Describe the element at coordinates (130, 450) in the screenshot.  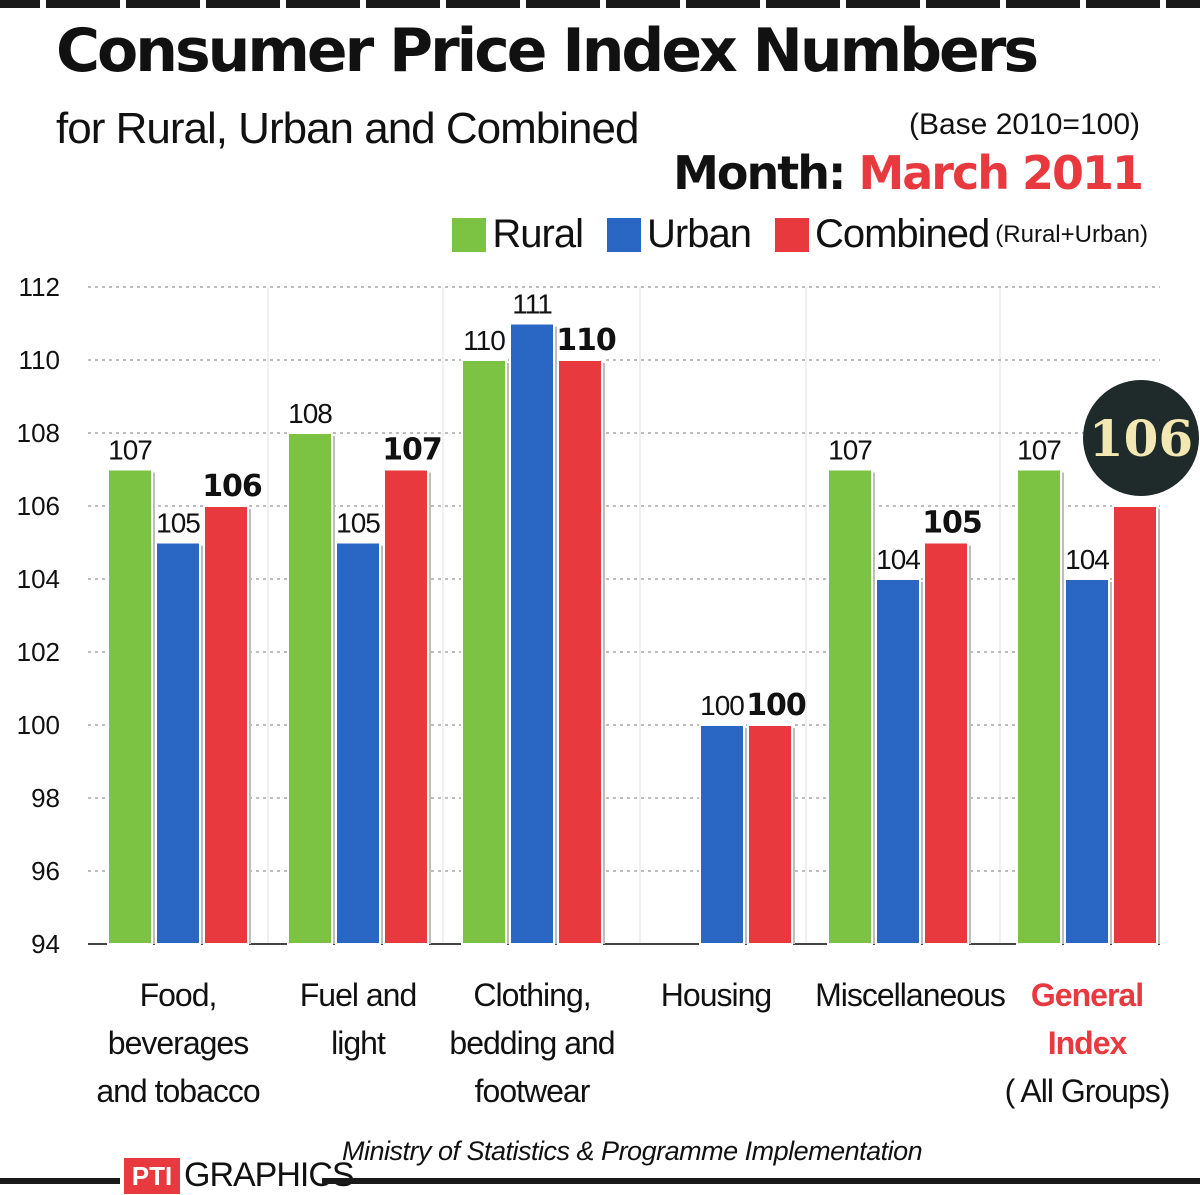
I see `value-label-rural-0: 107` at that location.